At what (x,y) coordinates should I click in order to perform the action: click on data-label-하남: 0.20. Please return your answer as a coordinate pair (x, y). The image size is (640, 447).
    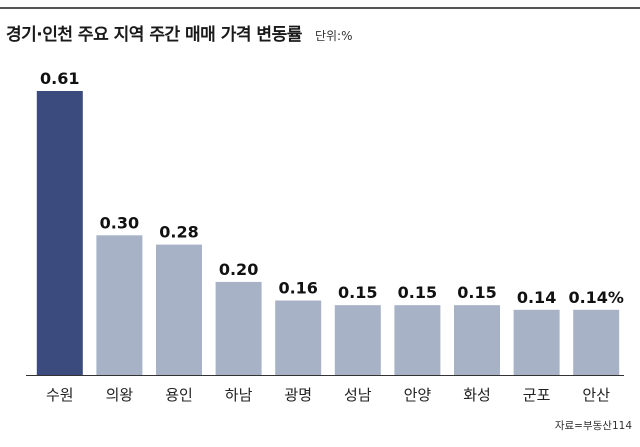
    Looking at the image, I should click on (238, 269).